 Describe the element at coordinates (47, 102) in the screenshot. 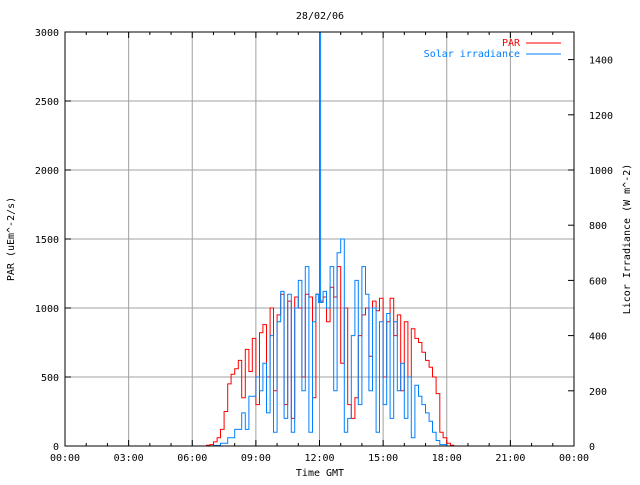

I see `y-tick-label: 2500` at that location.